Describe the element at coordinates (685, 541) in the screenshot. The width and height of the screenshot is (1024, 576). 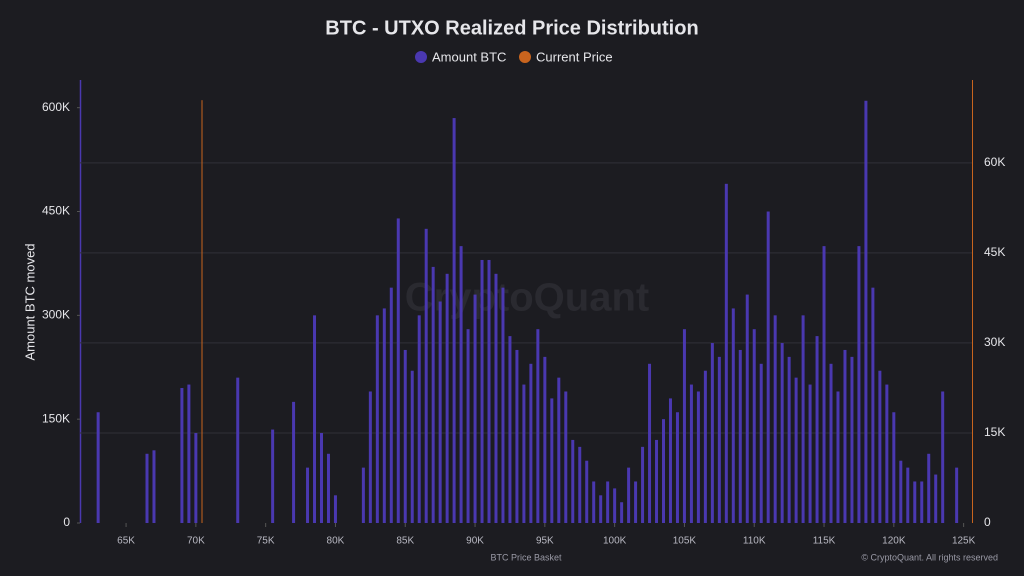
I see `x-tick-label: 105K` at that location.